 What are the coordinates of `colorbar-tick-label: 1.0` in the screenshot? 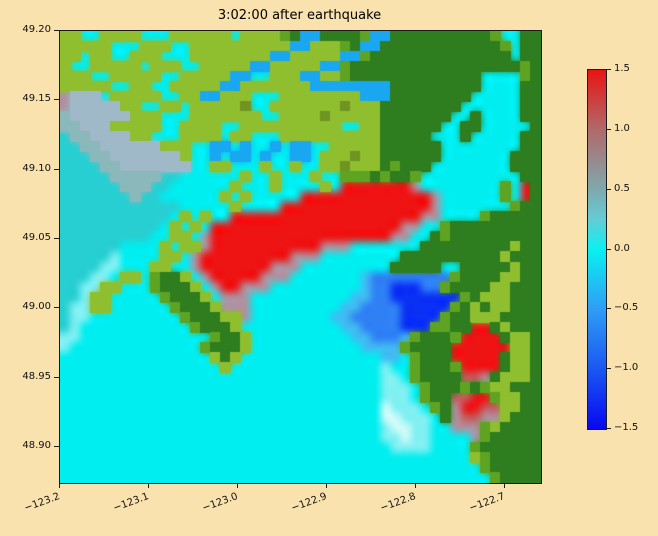 It's located at (622, 128).